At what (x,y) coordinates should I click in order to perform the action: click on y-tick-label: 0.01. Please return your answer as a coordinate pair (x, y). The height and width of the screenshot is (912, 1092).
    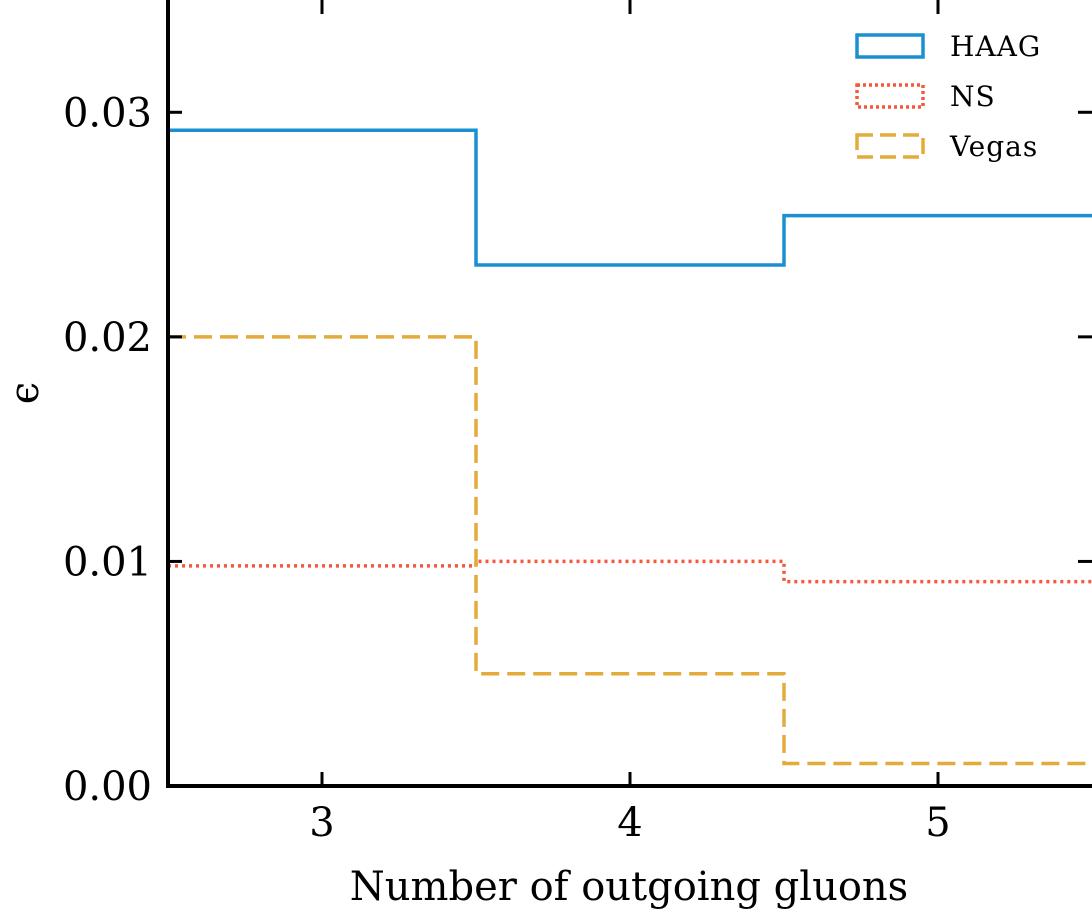
    Looking at the image, I should click on (107, 562).